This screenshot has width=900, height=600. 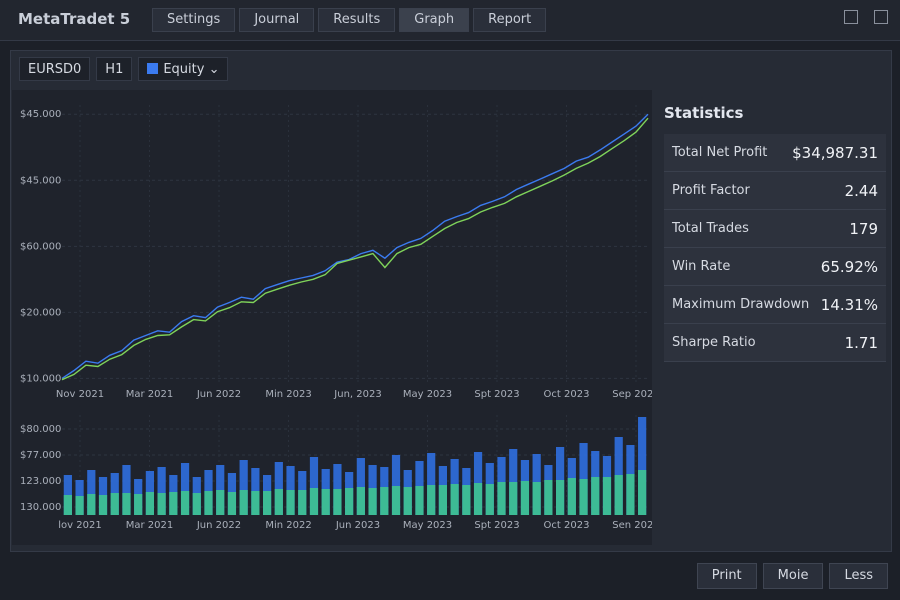 I want to click on tab: Settings, so click(x=193, y=20).